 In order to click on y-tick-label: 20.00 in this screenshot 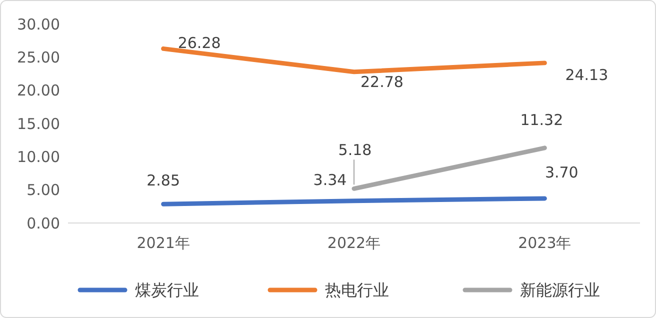, I will do `click(38, 91)`.